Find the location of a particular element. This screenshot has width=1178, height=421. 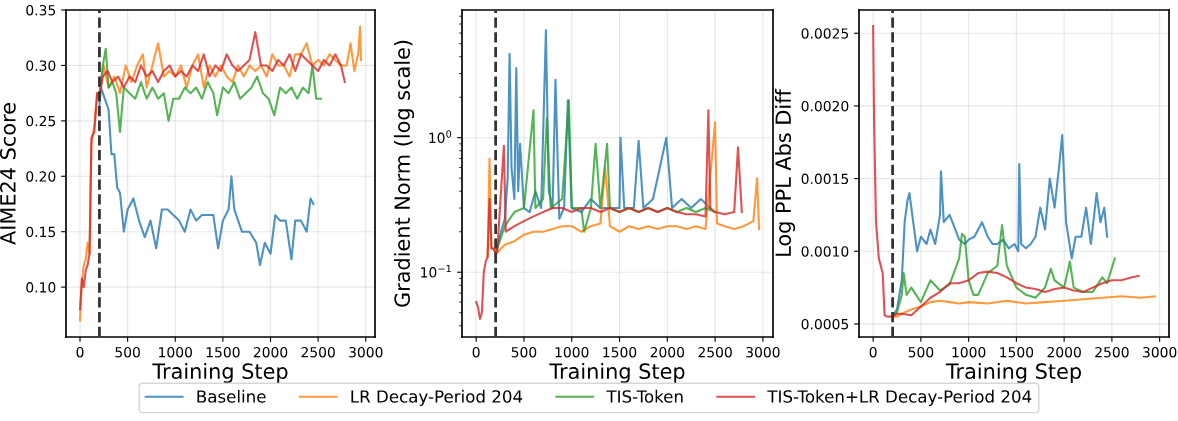

y-tick-label: 0.35 is located at coordinates (41, 10).